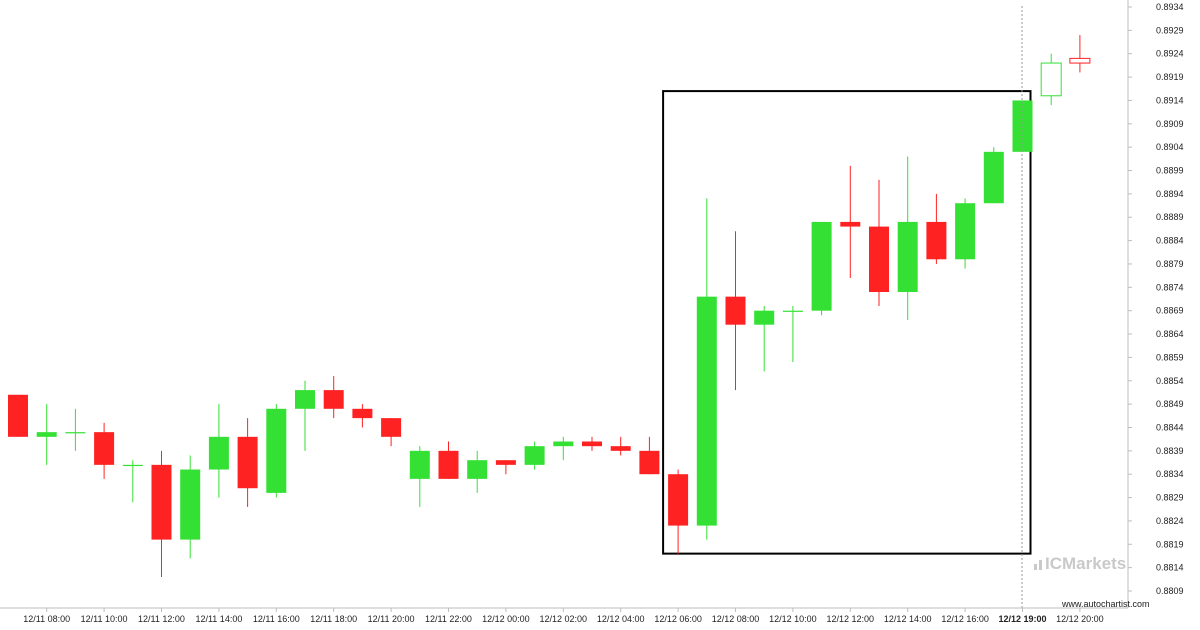  I want to click on x-tick-label: 12/11 08:00, so click(46, 619).